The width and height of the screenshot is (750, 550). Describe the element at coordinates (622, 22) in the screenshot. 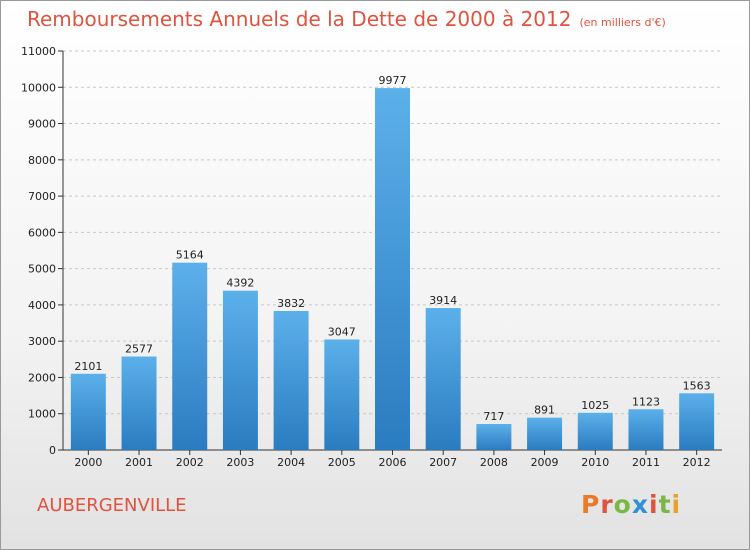

I see `chart-subtitle: (en milliers d'€)` at that location.